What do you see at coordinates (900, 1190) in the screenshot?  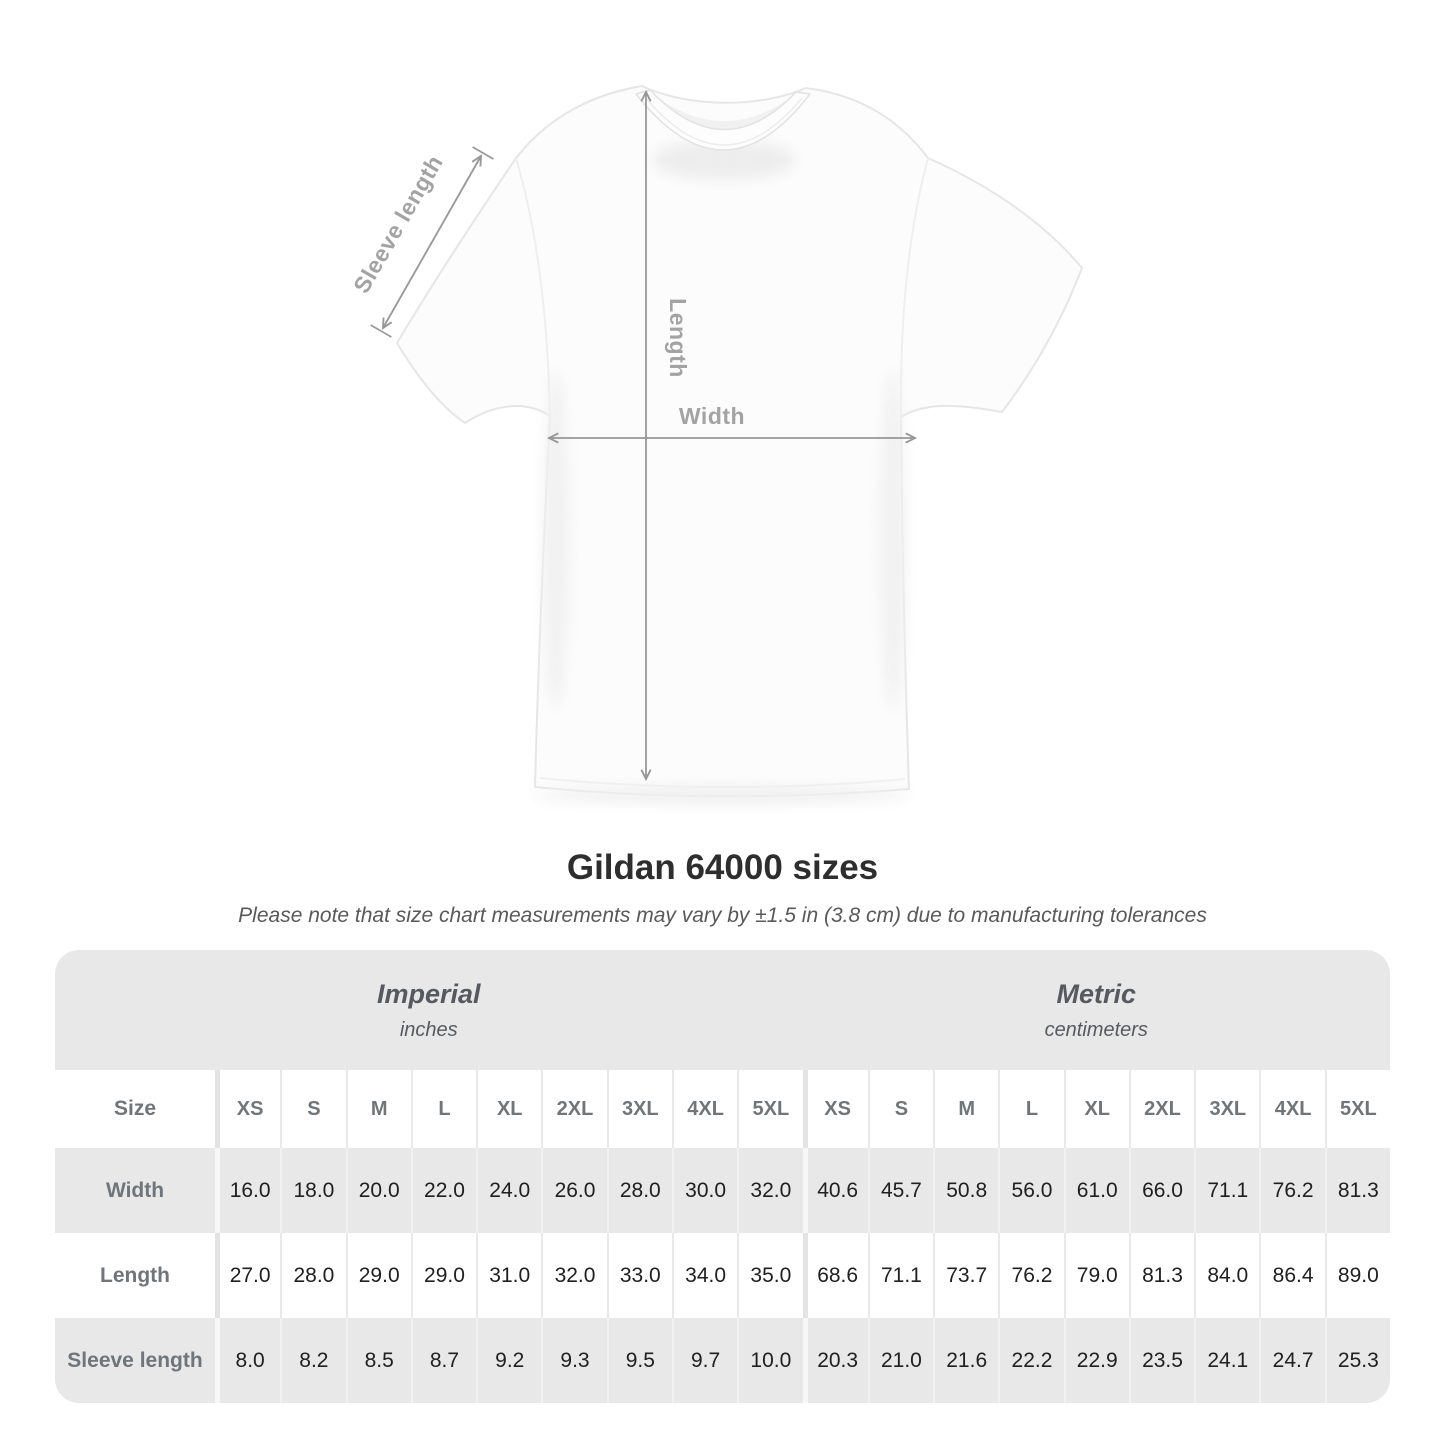 I see `table-cell: 45.7` at bounding box center [900, 1190].